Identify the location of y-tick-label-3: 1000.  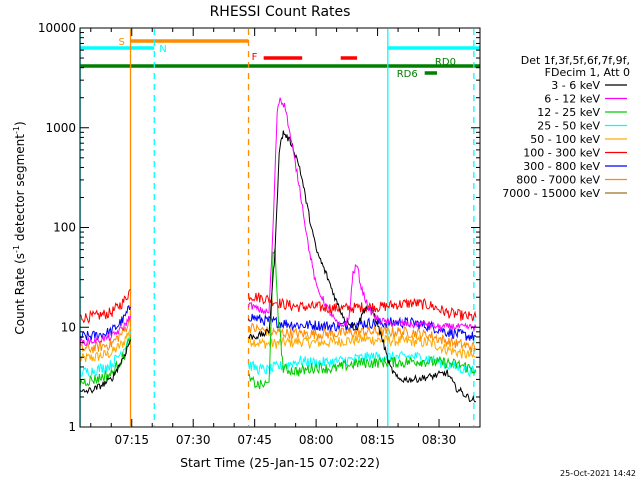
(60, 128).